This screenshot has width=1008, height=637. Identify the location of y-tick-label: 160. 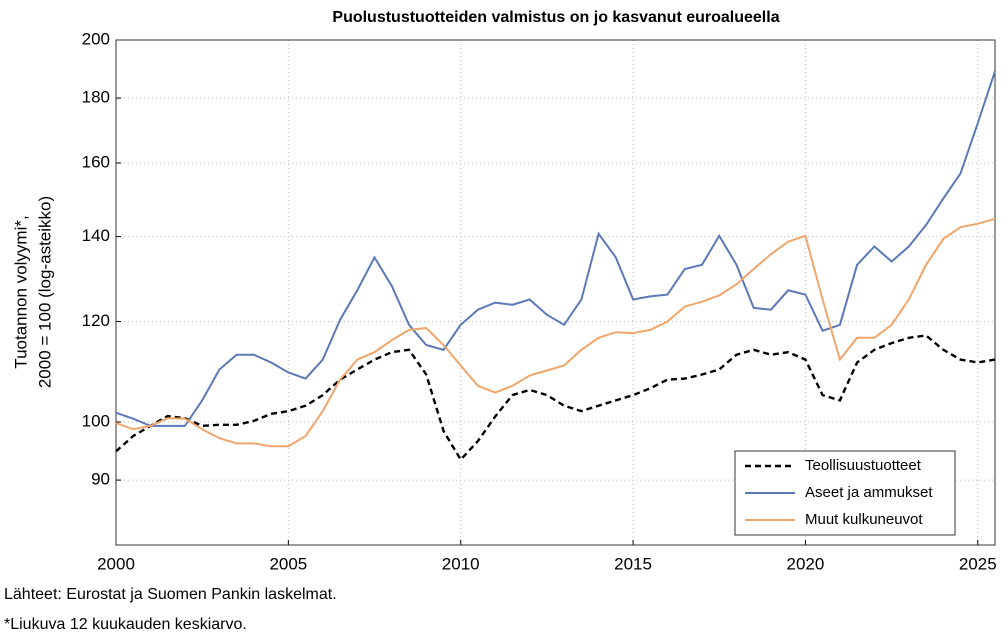
(96, 161).